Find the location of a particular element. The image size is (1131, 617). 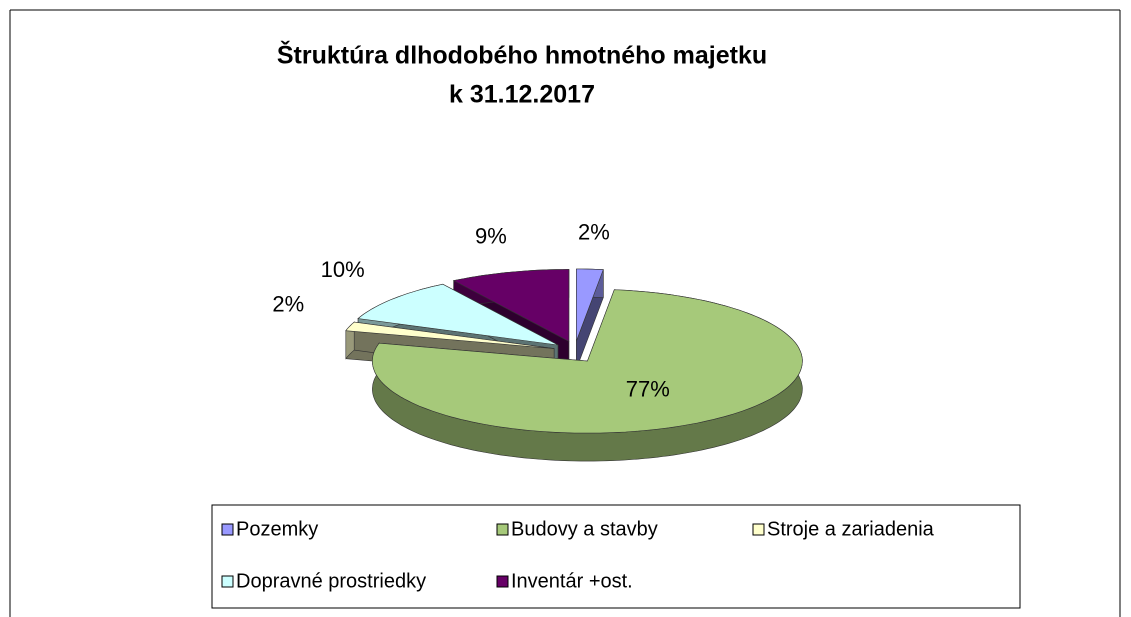

legend-label: Pozemky is located at coordinates (277, 529).